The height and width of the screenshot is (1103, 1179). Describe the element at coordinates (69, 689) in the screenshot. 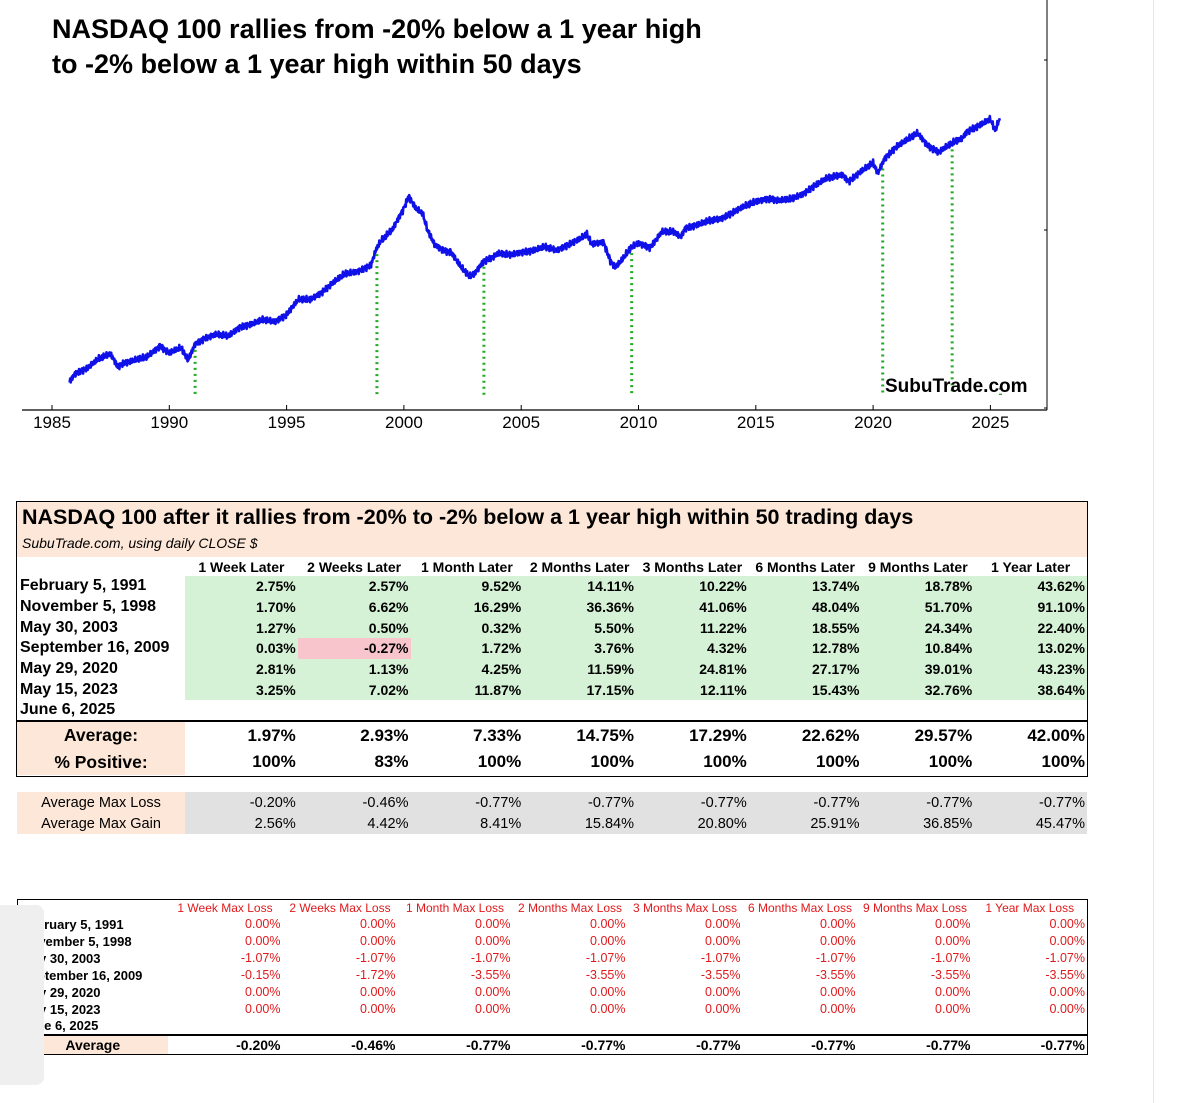

I see `row-date: May 15, 2023` at that location.